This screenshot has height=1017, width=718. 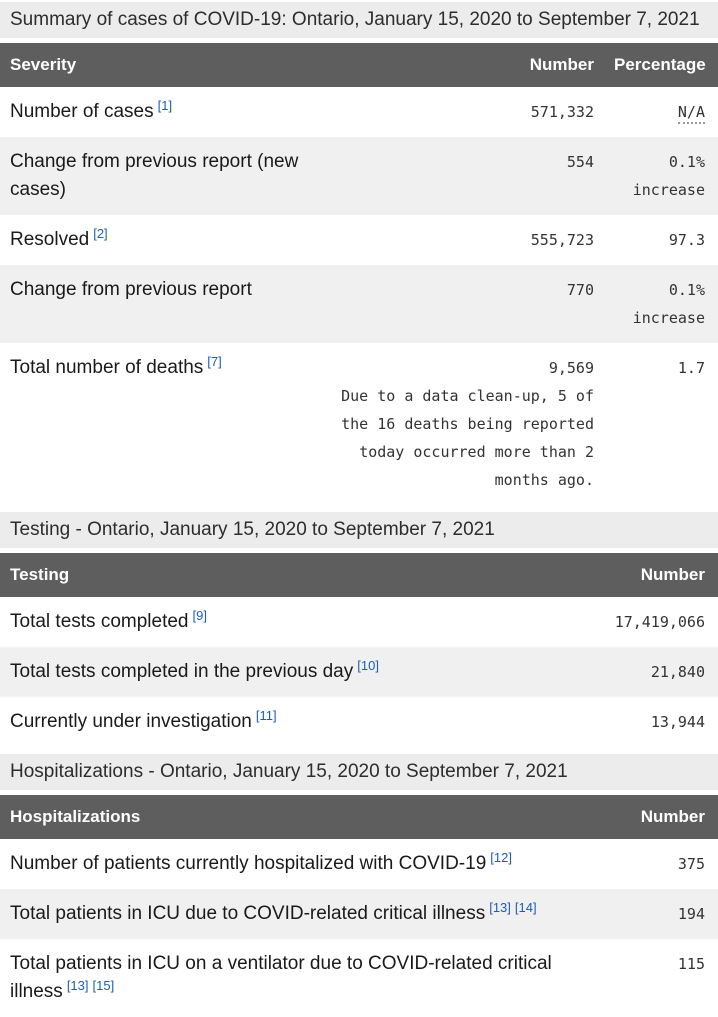 I want to click on not-applicable-abbr: N/A, so click(x=691, y=113).